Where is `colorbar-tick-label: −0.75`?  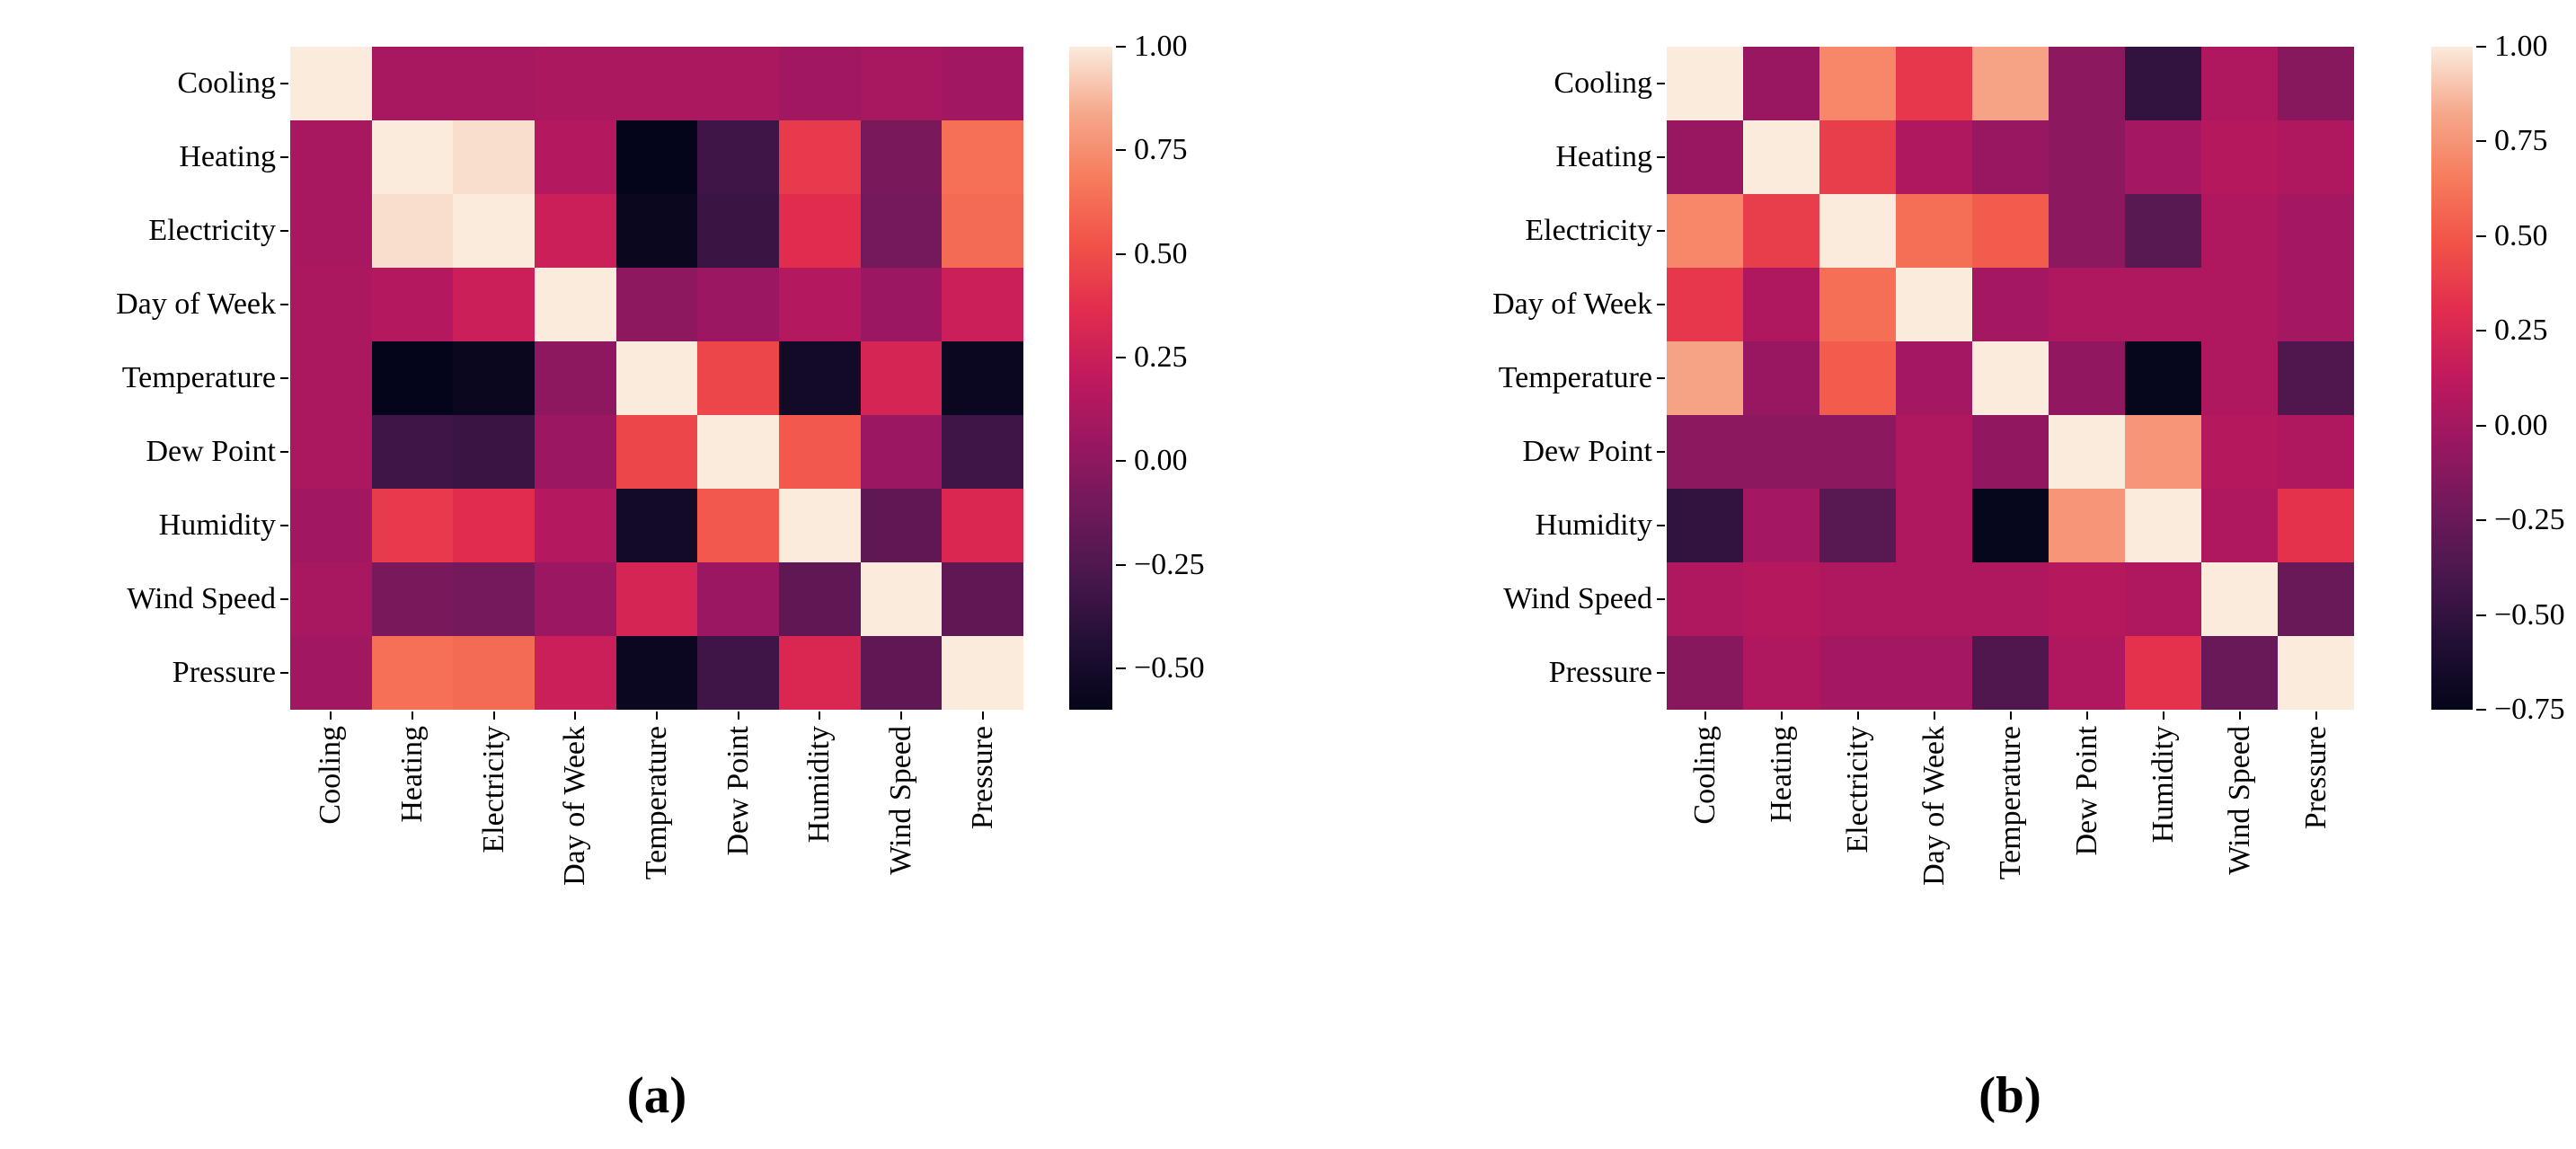
colorbar-tick-label: −0.75 is located at coordinates (2529, 709).